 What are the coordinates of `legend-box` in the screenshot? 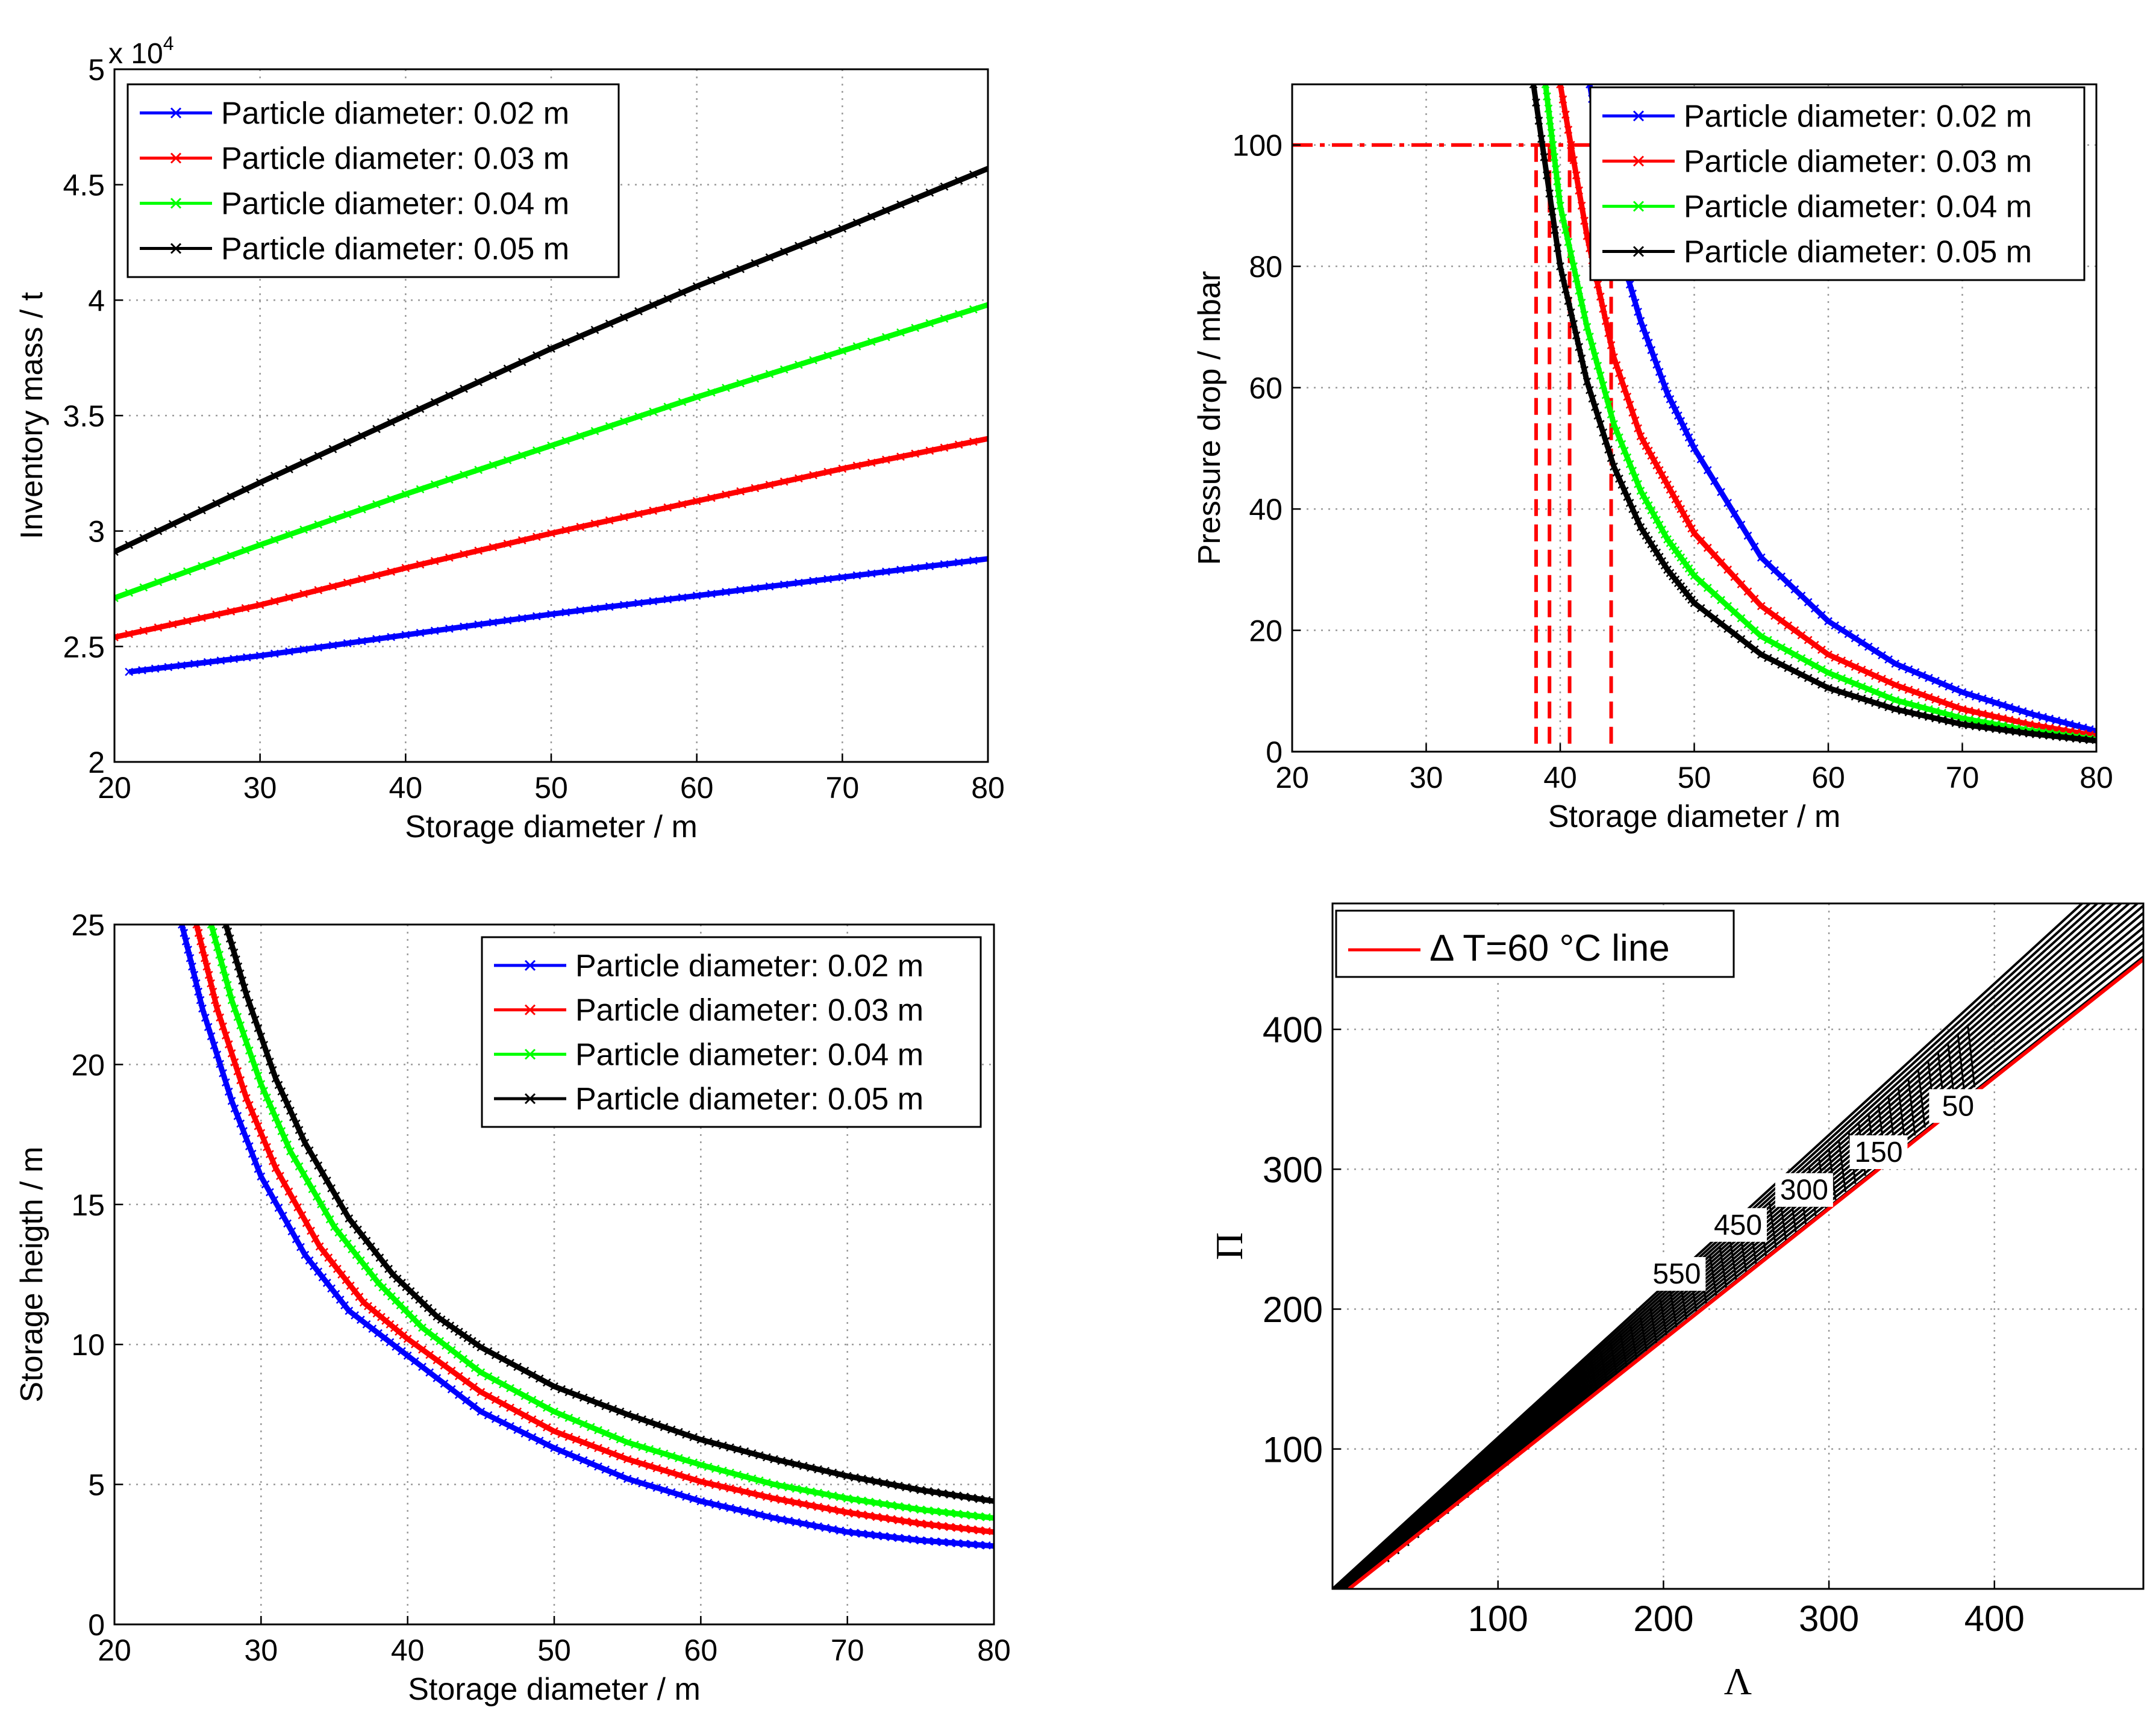 It's located at (731, 1032).